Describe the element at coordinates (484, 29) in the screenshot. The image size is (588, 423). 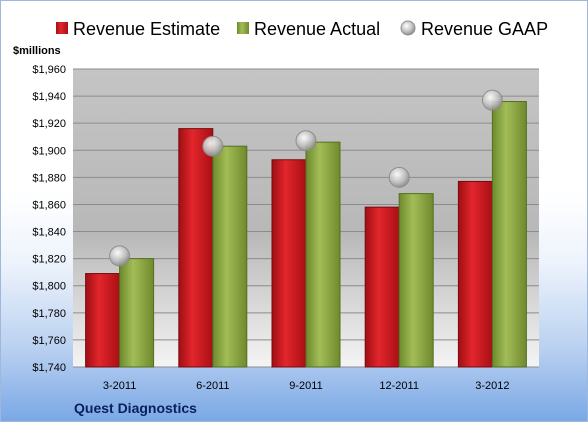
I see `legend-label-gaap: Revenue GAAP` at that location.